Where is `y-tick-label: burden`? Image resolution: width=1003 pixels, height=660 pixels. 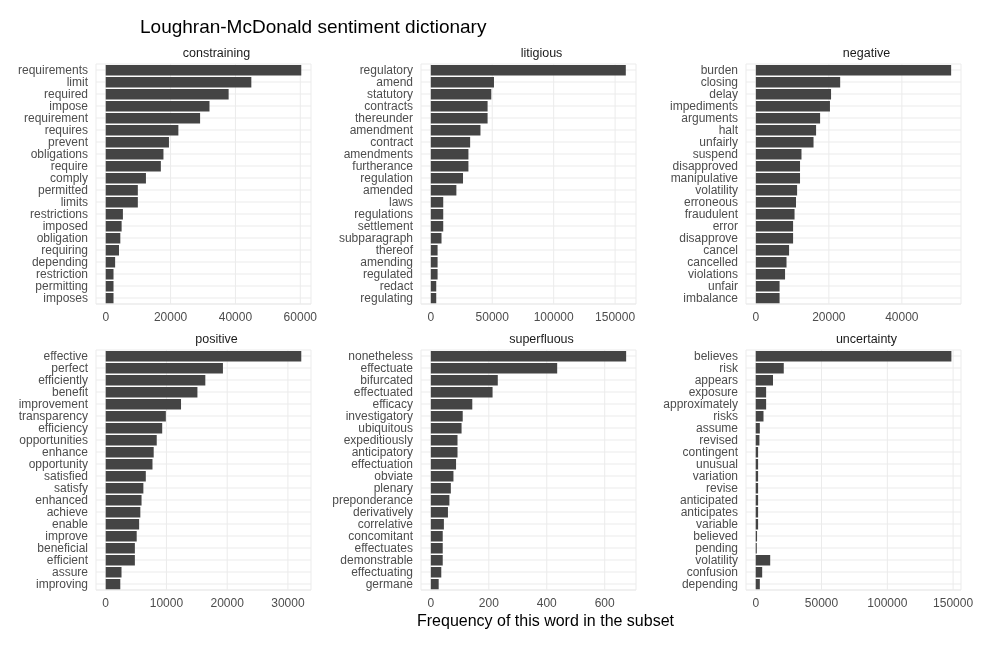
y-tick-label: burden is located at coordinates (719, 70).